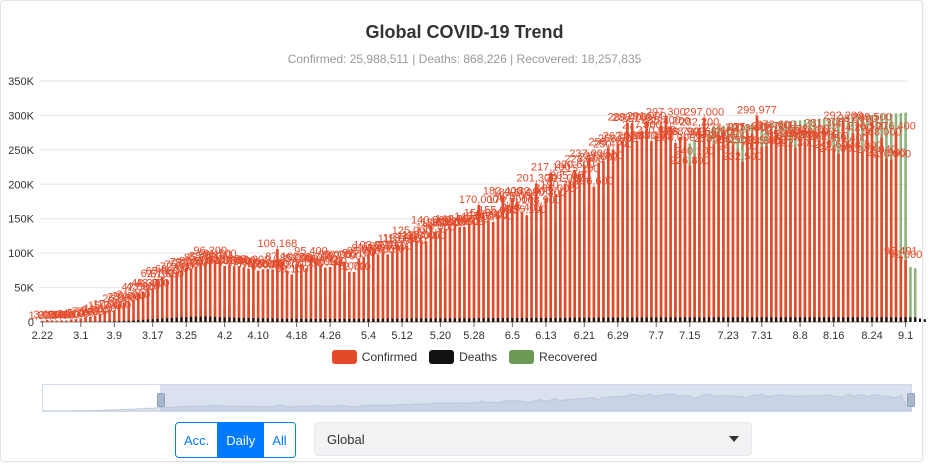  What do you see at coordinates (201, 258) in the screenshot?
I see `data-label: 85,600` at bounding box center [201, 258].